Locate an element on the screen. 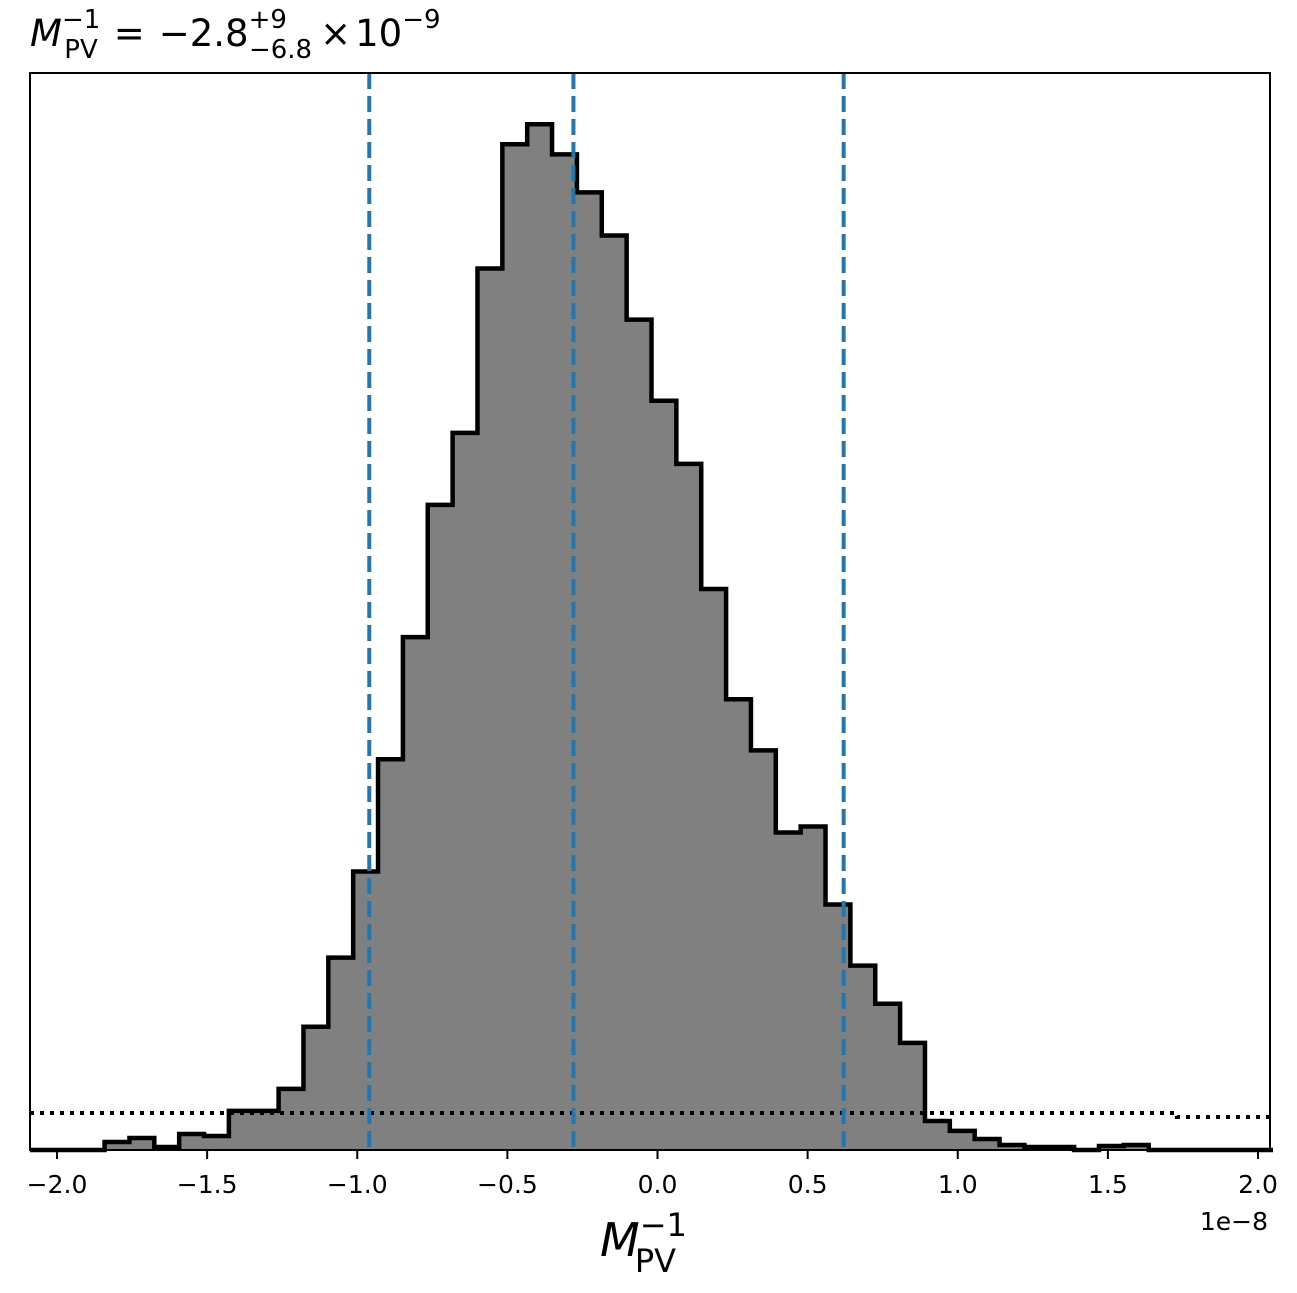 The width and height of the screenshot is (1297, 1293). x-axis-ticks: −2.0 −1.5 −1.0 −0.5 0.0 0.5 1.0 1.5 2.0 is located at coordinates (652, 1174).